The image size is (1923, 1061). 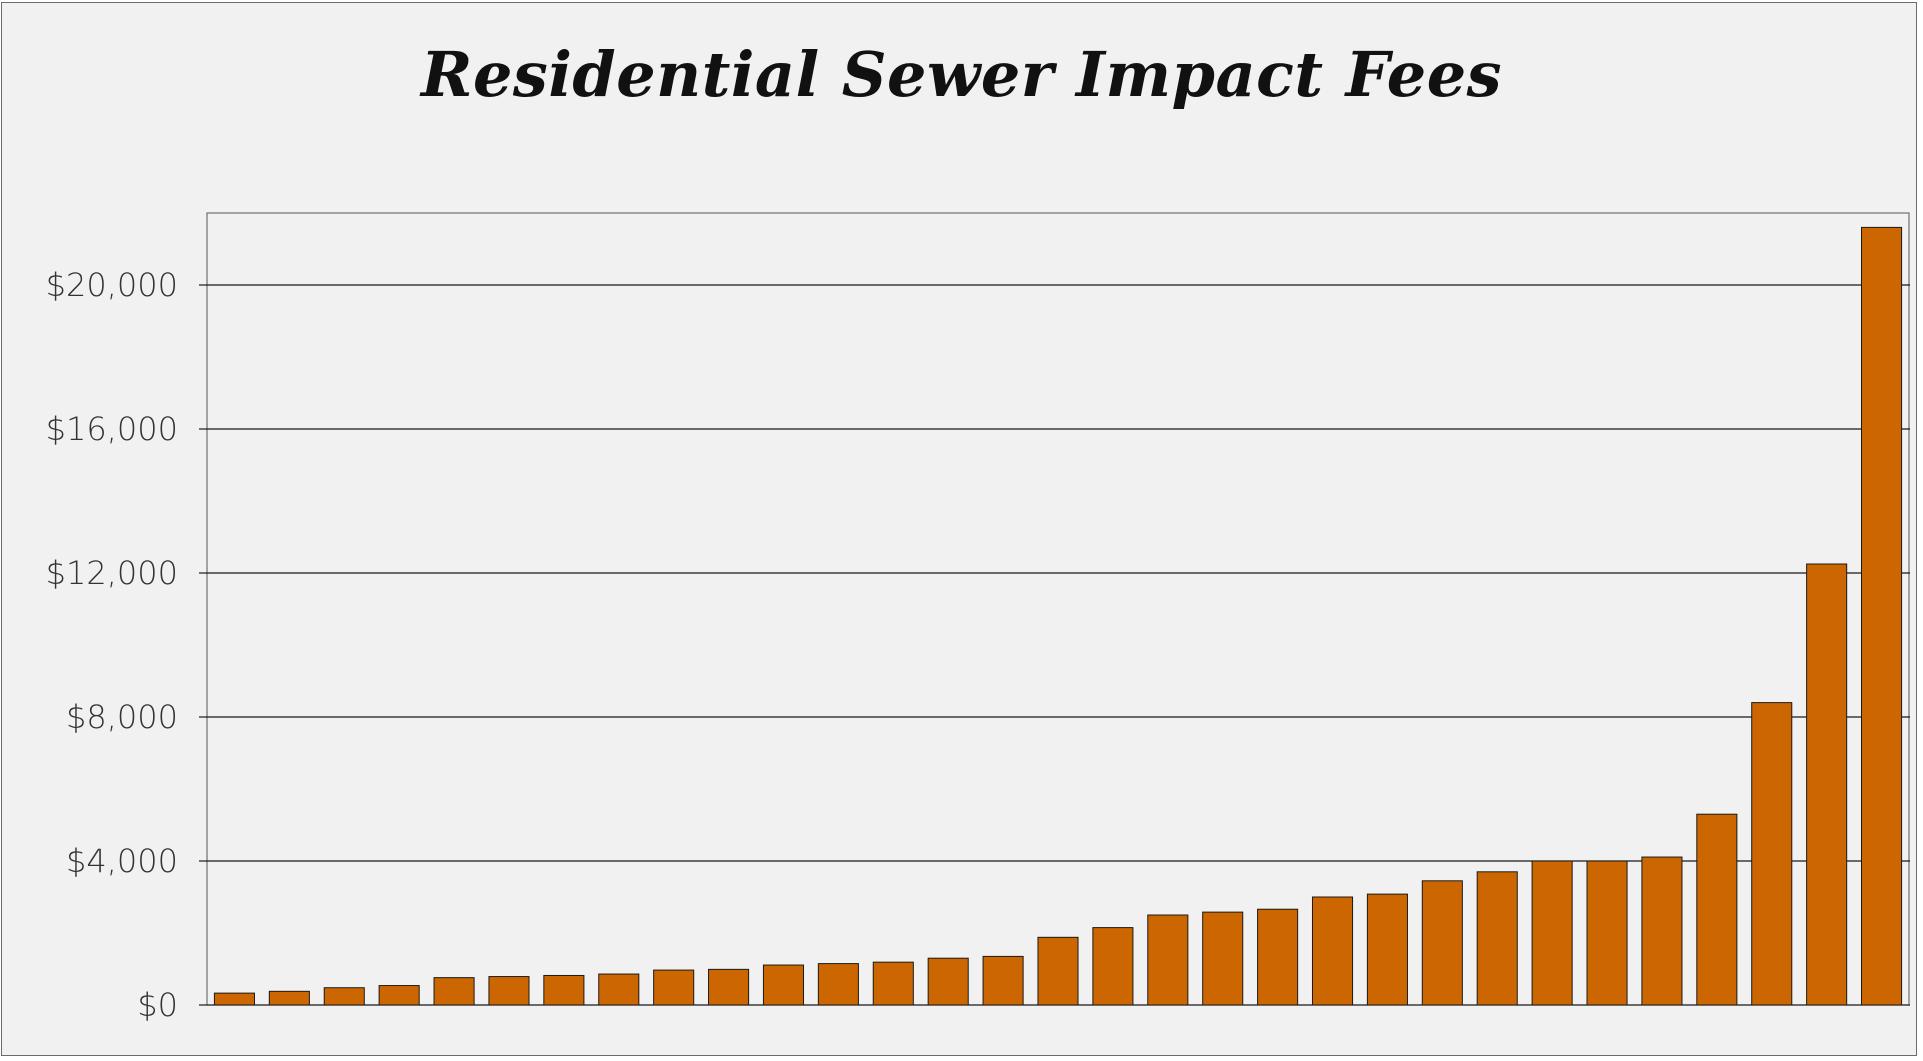 What do you see at coordinates (157, 1005) in the screenshot?
I see `y-tick-label: $0` at bounding box center [157, 1005].